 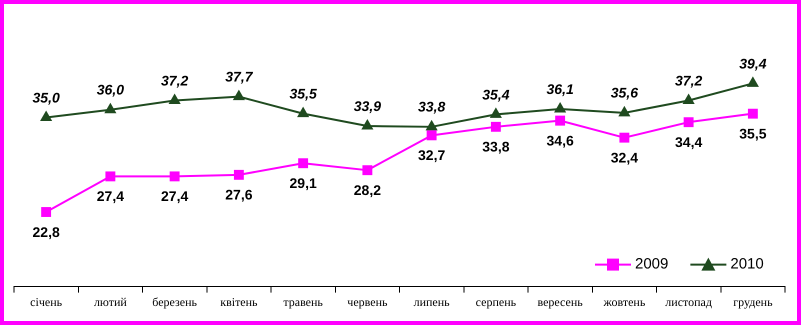 I want to click on x-tick-label: травень, so click(x=303, y=301).